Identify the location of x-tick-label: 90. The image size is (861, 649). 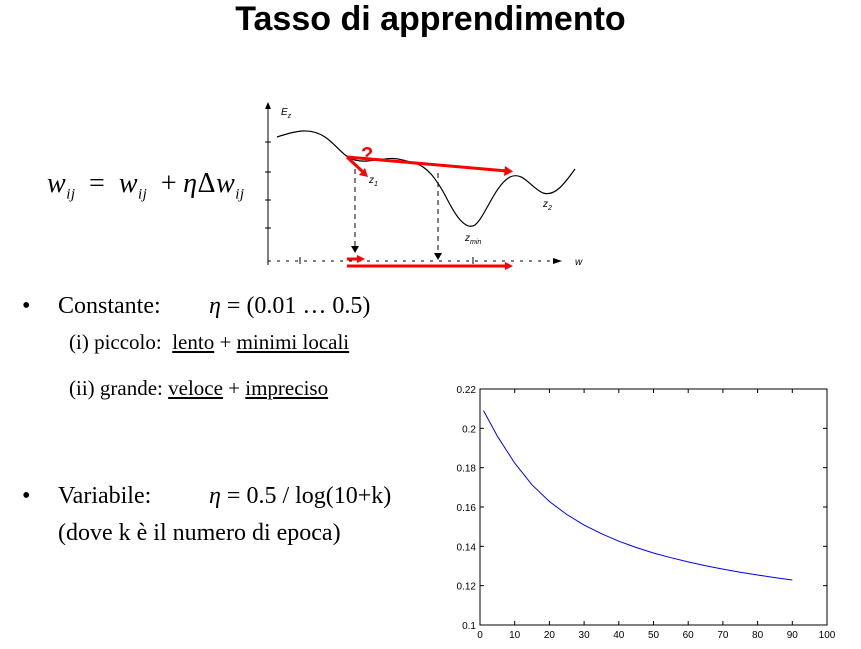
(793, 635).